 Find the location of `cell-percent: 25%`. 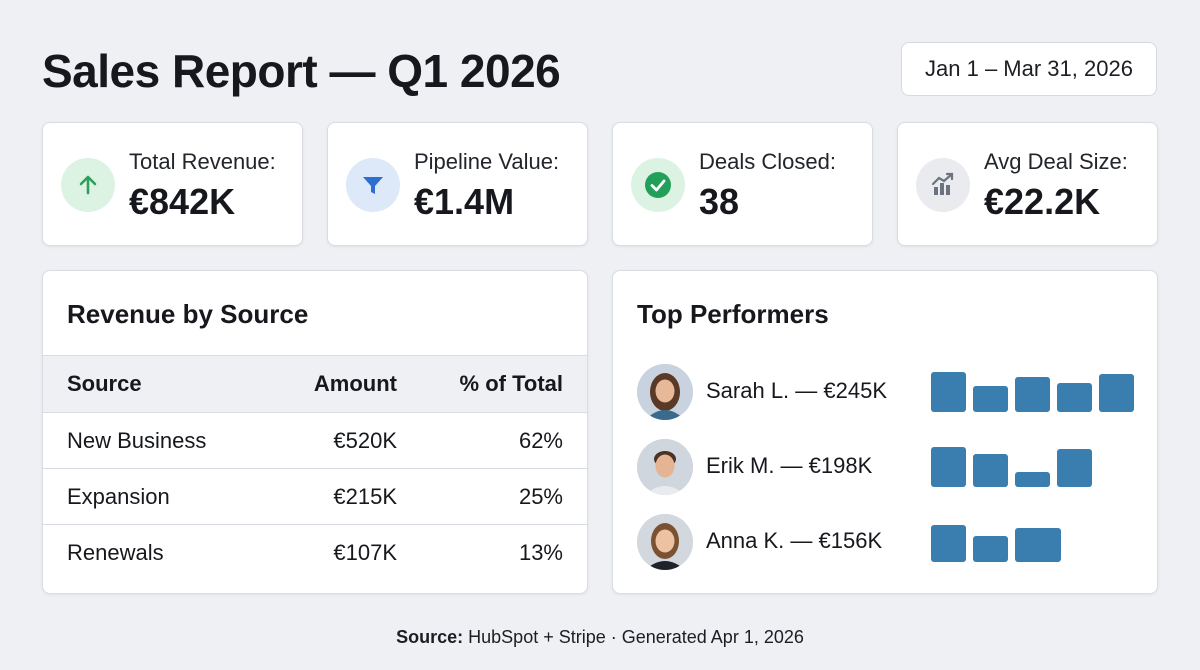

cell-percent: 25% is located at coordinates (492, 496).